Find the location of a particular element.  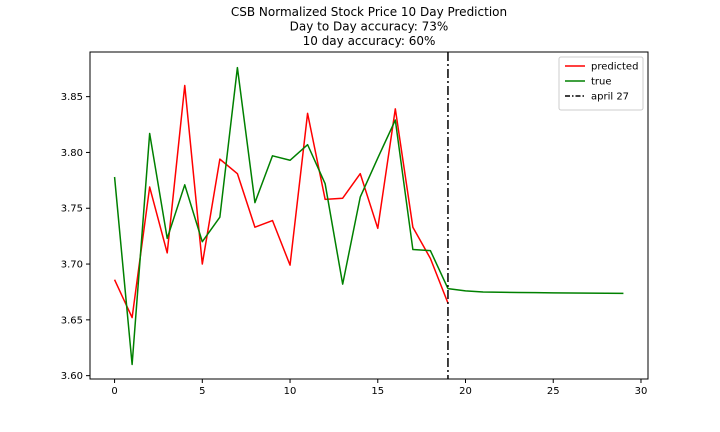

x-tick-label: 0 is located at coordinates (114, 391).